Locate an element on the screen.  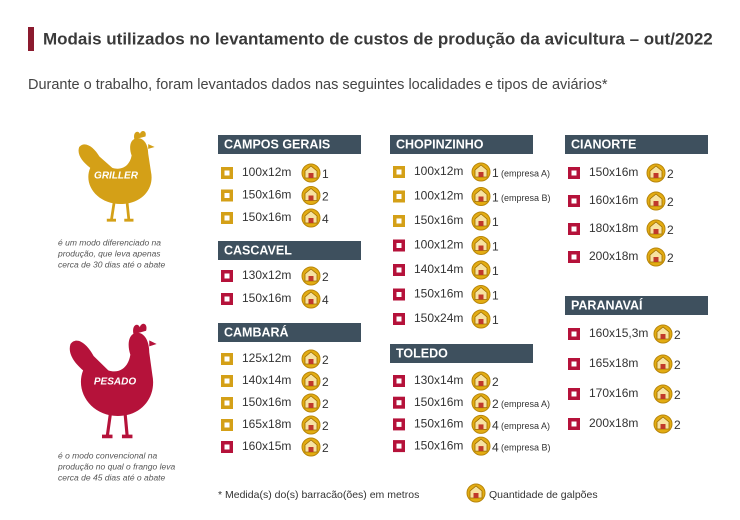
chicken-body is located at coordinates (111, 374).